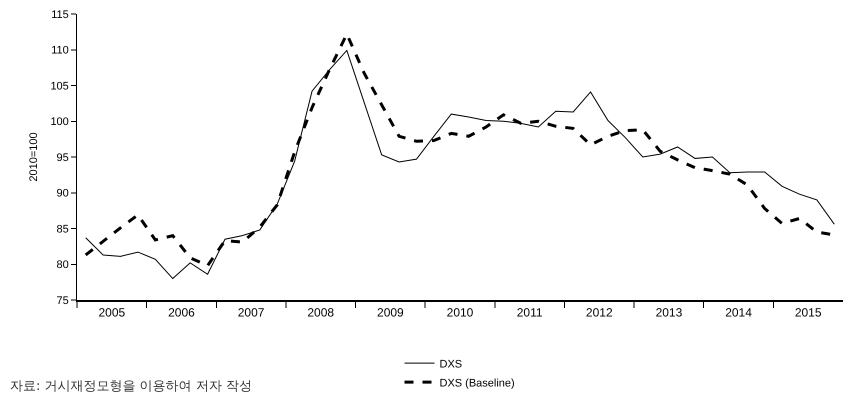 This screenshot has height=404, width=850. Describe the element at coordinates (251, 312) in the screenshot. I see `x-tick-label: 2007` at that location.